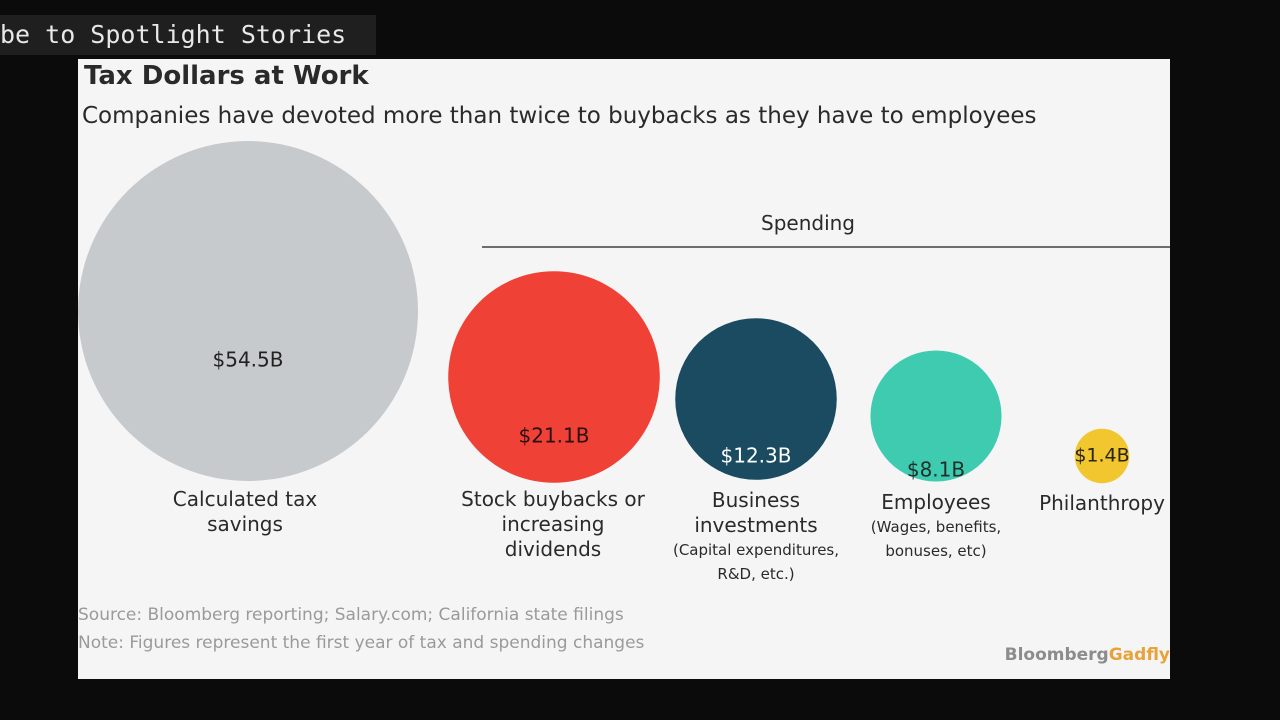  Describe the element at coordinates (808, 223) in the screenshot. I see `spending-group-label: Spending` at that location.